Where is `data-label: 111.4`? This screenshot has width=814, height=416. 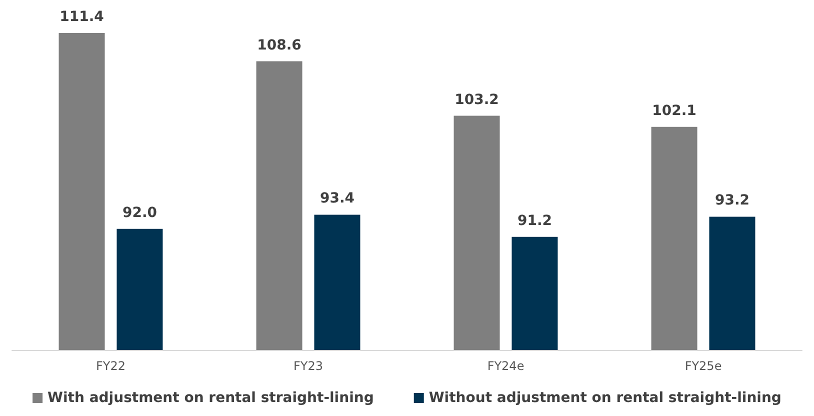
data-label: 111.4 is located at coordinates (82, 17).